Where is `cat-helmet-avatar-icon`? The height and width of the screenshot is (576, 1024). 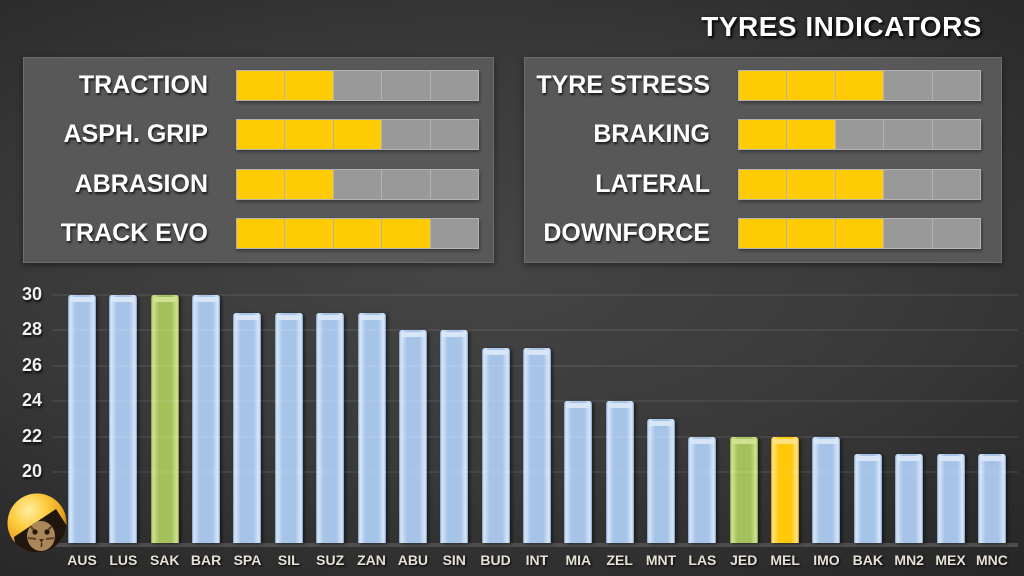 cat-helmet-avatar-icon is located at coordinates (37, 523).